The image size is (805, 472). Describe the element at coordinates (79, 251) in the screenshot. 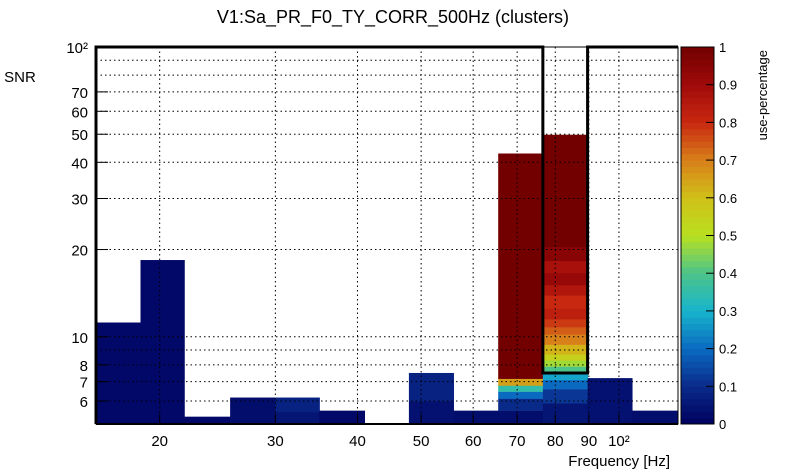

I see `y-tick-label: 20` at that location.